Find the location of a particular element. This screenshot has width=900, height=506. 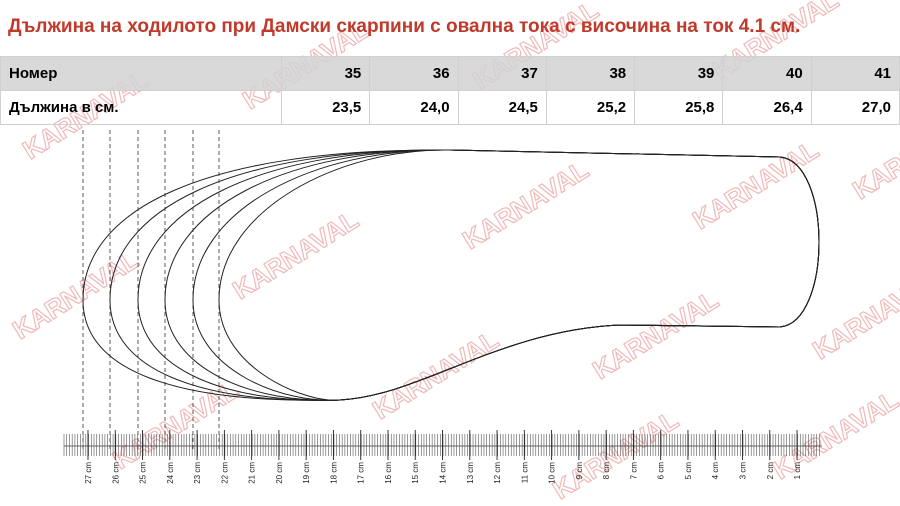

ruler-label: 18 cm is located at coordinates (333, 473).